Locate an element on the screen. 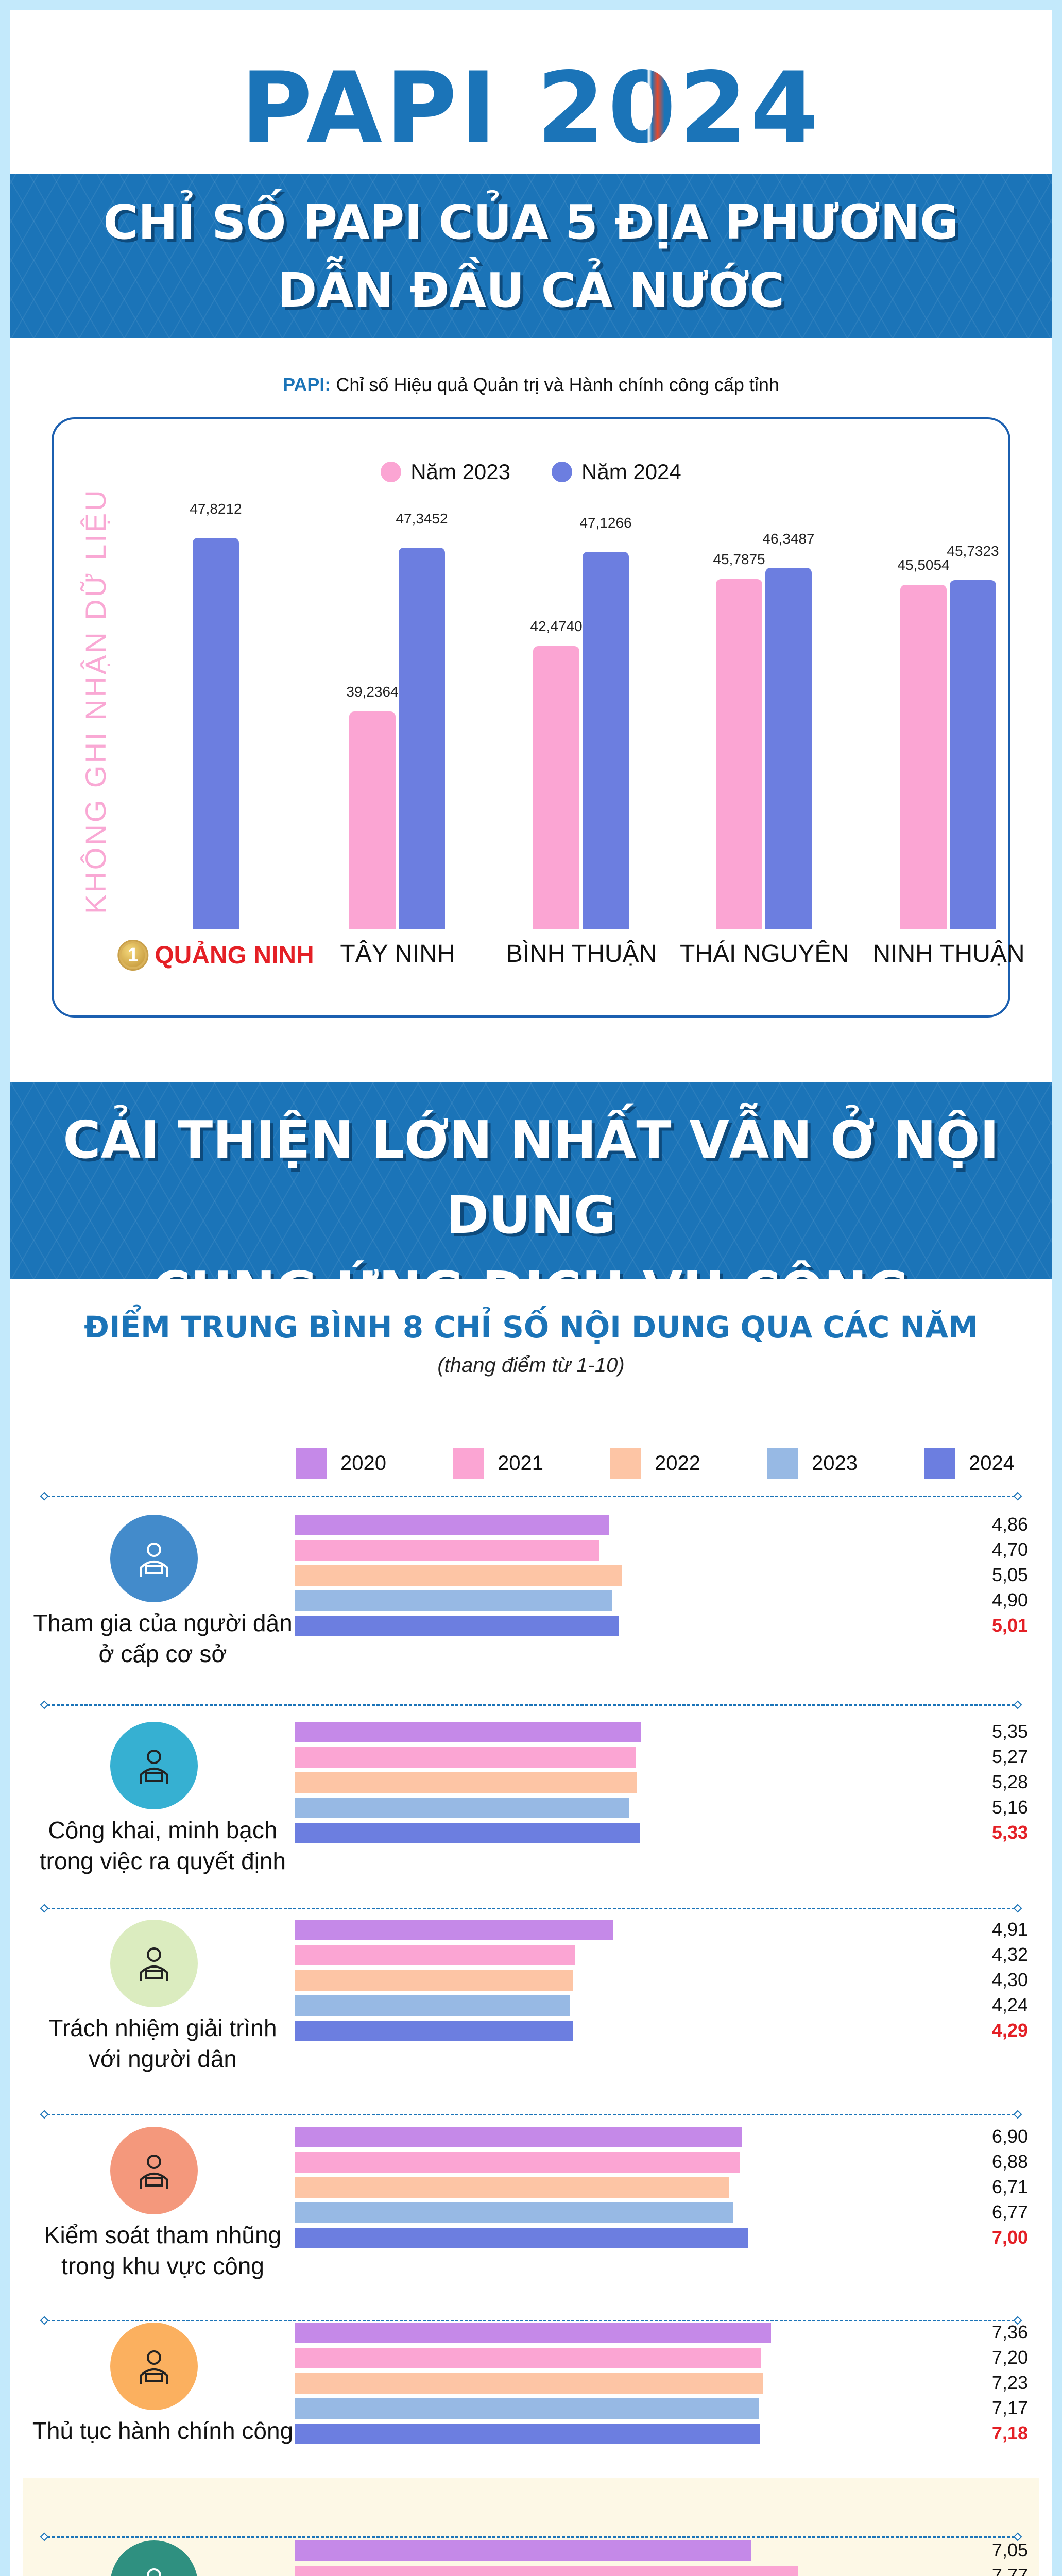 The image size is (1062, 2576). bar-value-2024: 5,33 is located at coordinates (1010, 1832).